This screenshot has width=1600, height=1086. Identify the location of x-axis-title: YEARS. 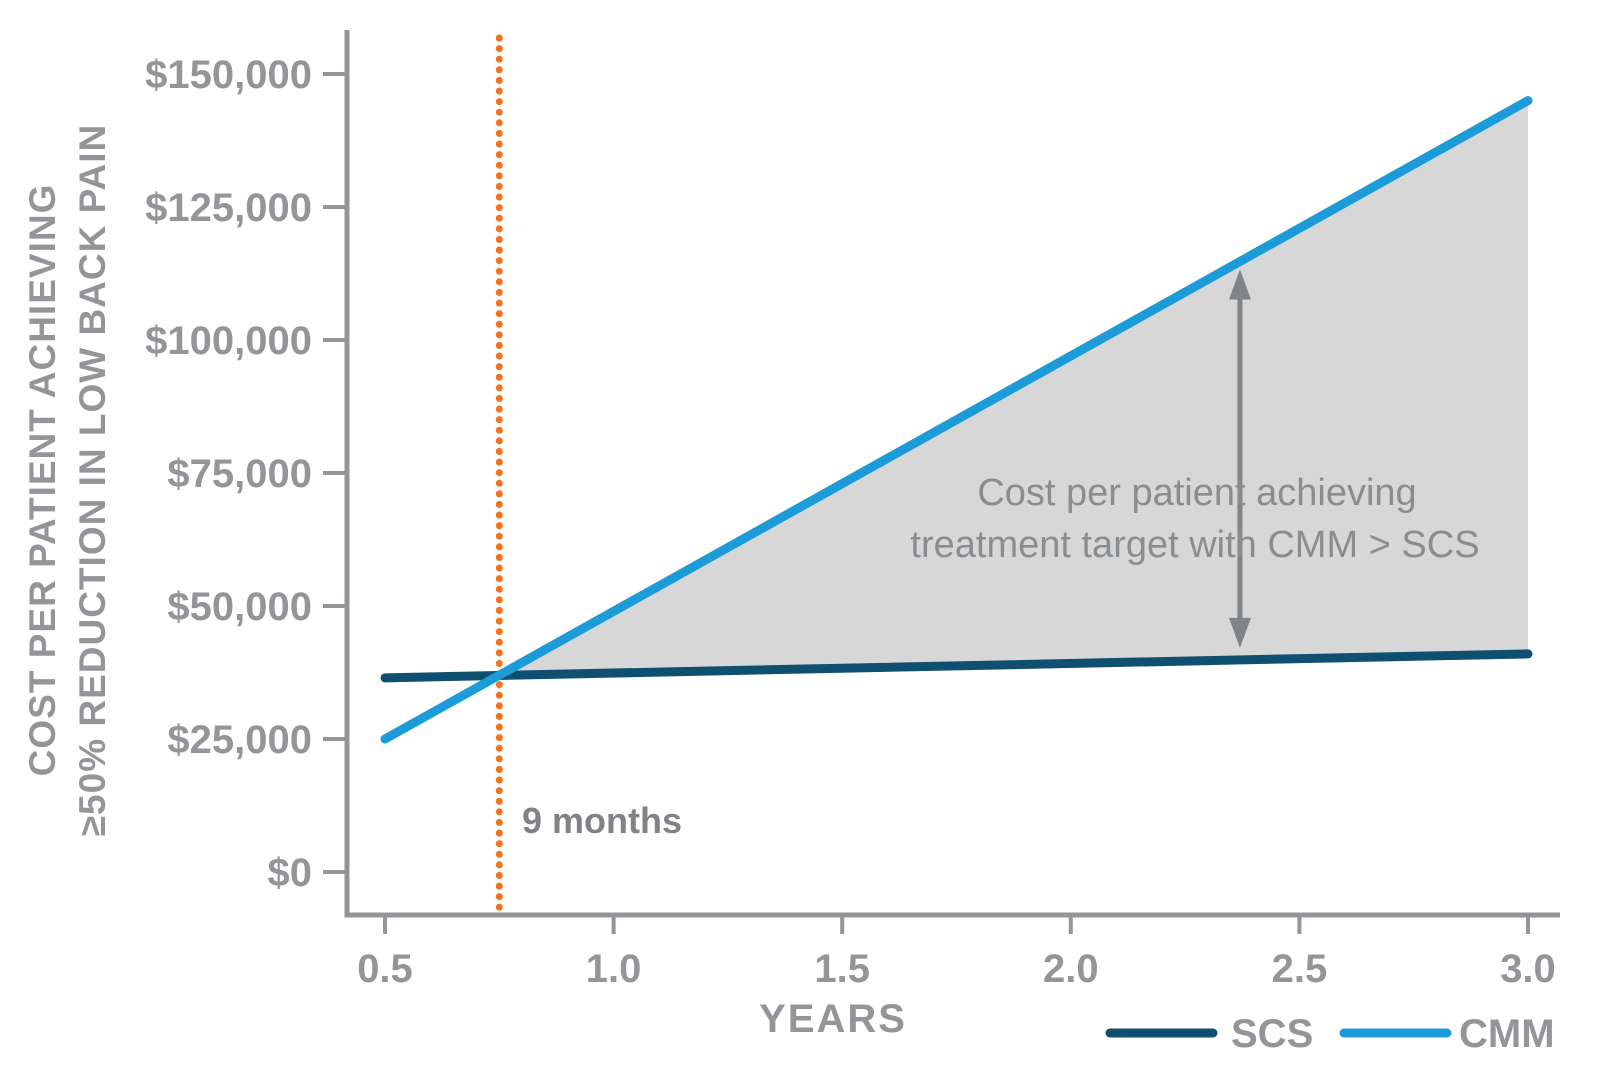
(833, 1019).